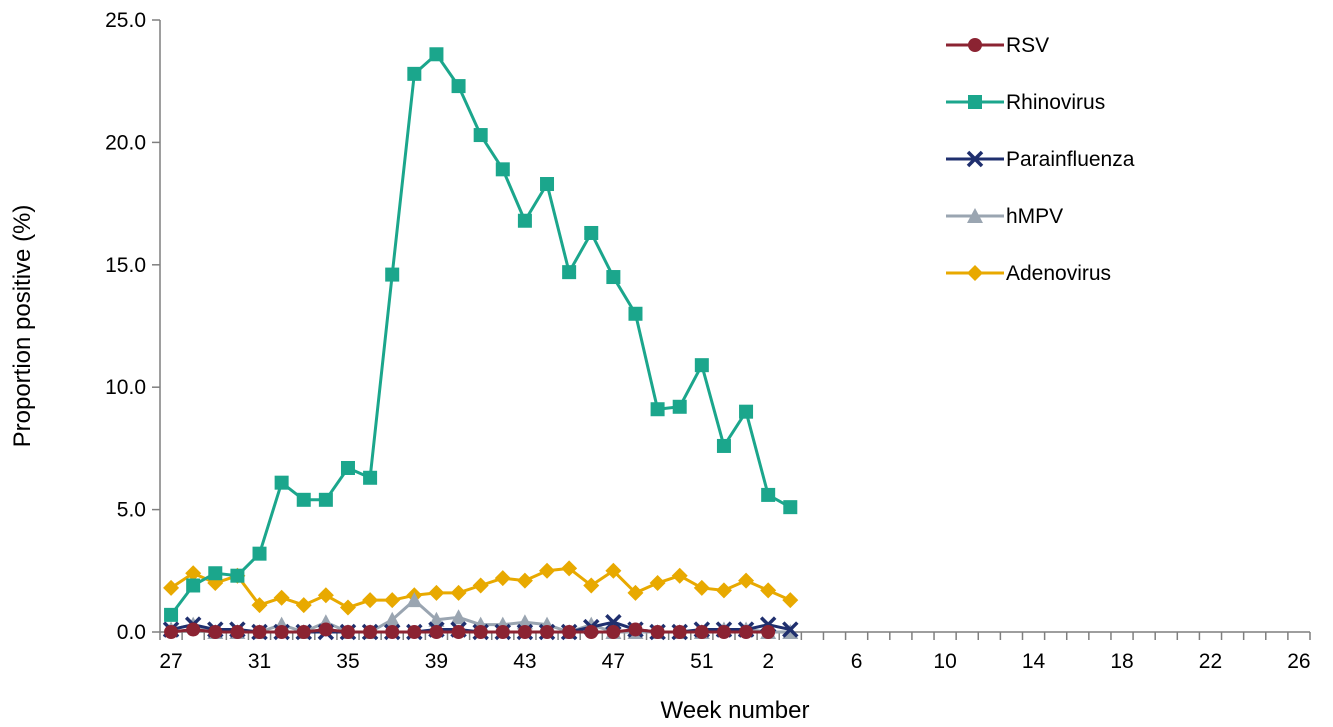 Image resolution: width=1333 pixels, height=727 pixels. I want to click on legend-item-hmpv: hMPV, so click(1004, 216).